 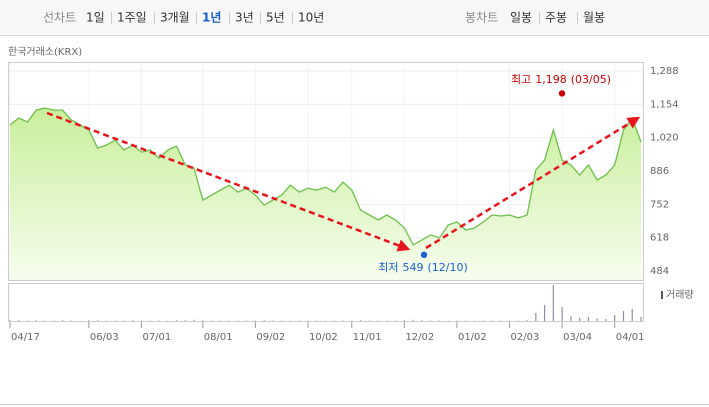 I want to click on high-label: 최고, so click(x=521, y=79).